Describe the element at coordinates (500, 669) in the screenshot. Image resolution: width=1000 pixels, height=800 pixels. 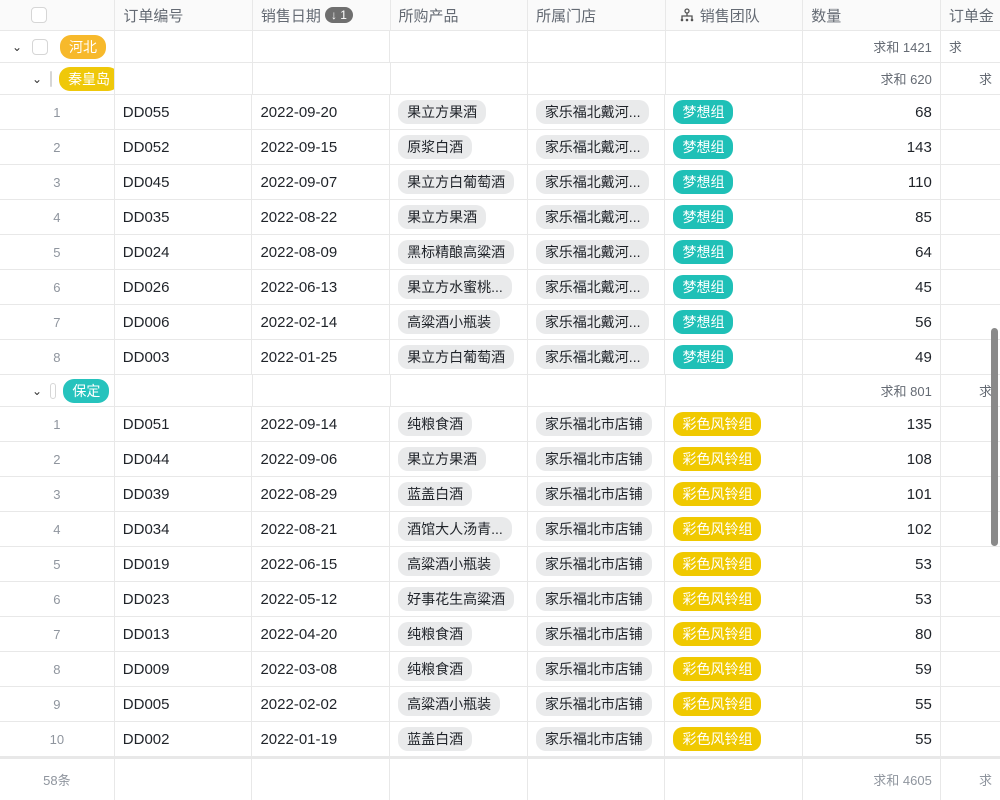
I see `table-row: 8 DD009 2022-03-08 纯粮食酒 家乐福北市店铺 彩色风铃组 59` at that location.